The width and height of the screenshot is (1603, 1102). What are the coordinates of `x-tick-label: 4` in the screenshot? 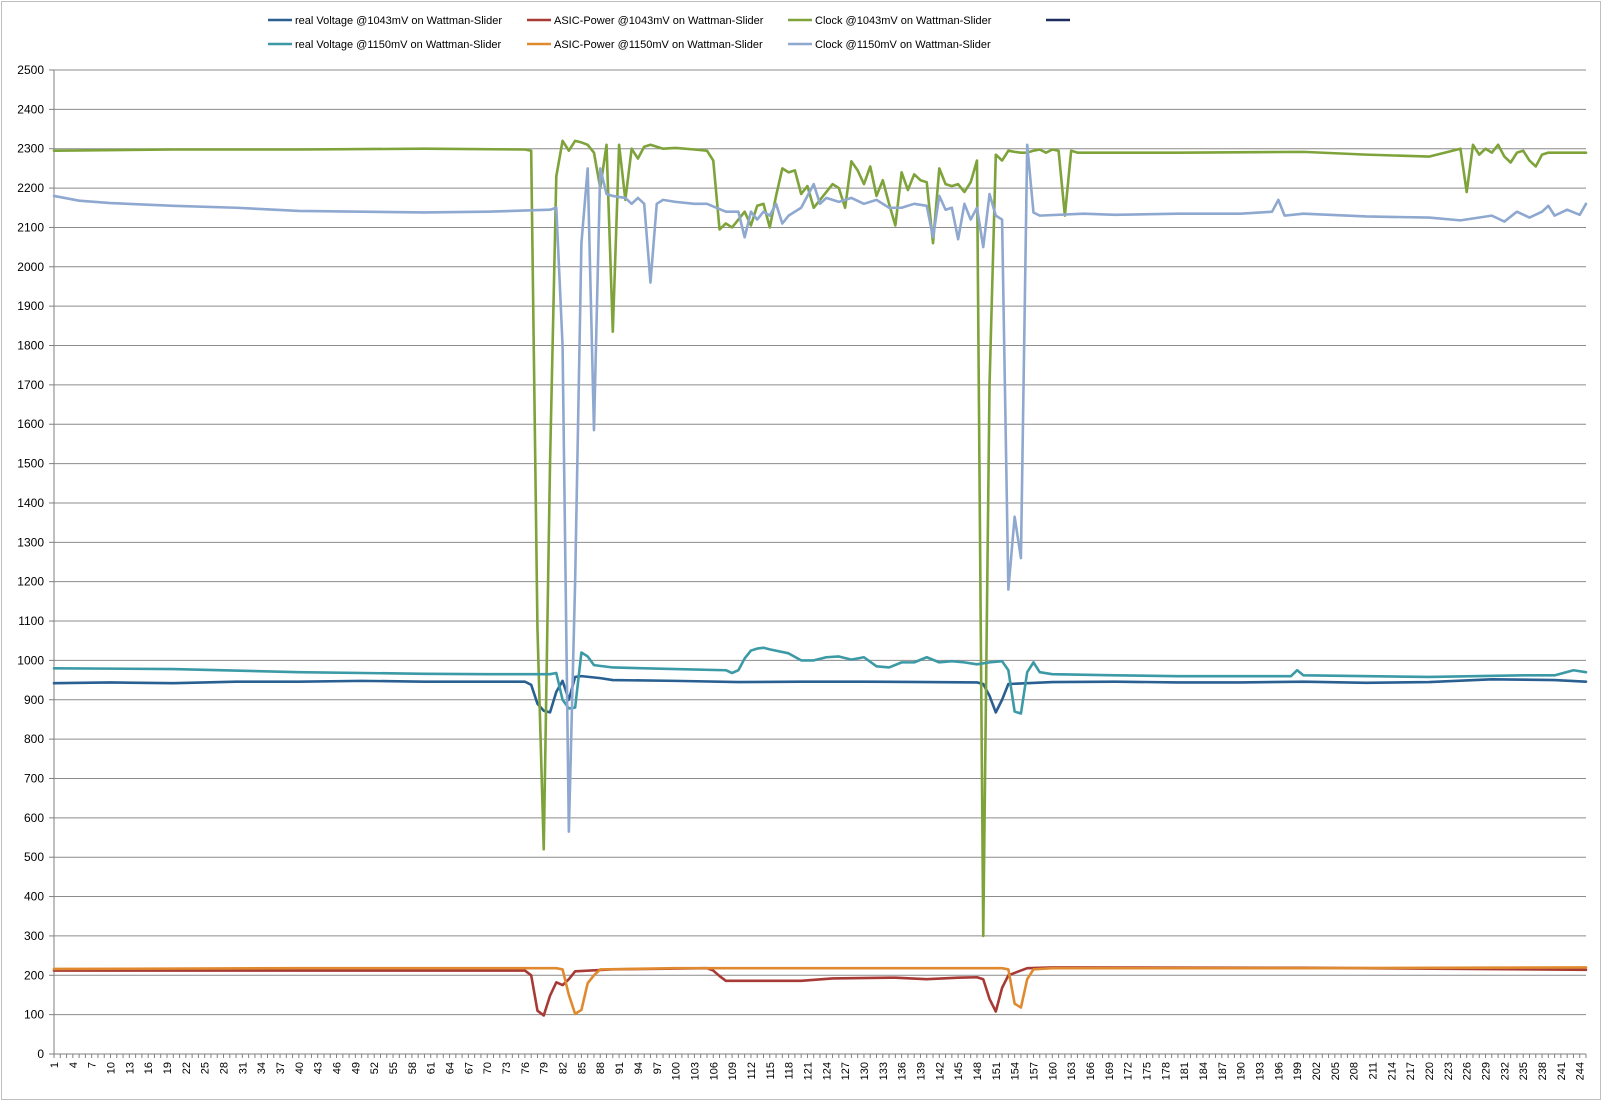 It's located at (74, 1065).